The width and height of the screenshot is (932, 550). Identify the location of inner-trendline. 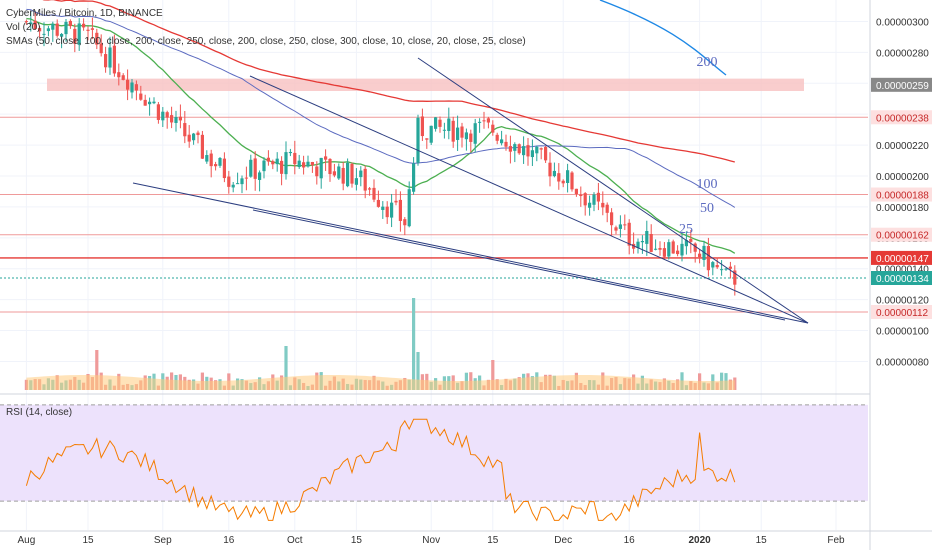
(519, 265).